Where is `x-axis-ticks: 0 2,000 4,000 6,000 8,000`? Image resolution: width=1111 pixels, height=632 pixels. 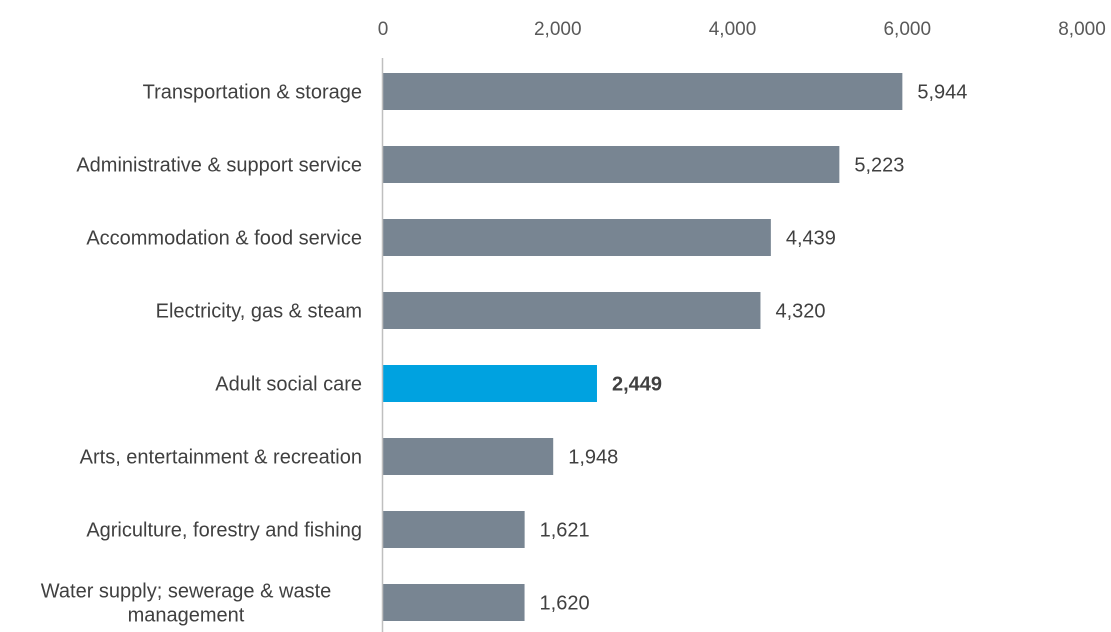 x-axis-ticks: 0 2,000 4,000 6,000 8,000 is located at coordinates (742, 29).